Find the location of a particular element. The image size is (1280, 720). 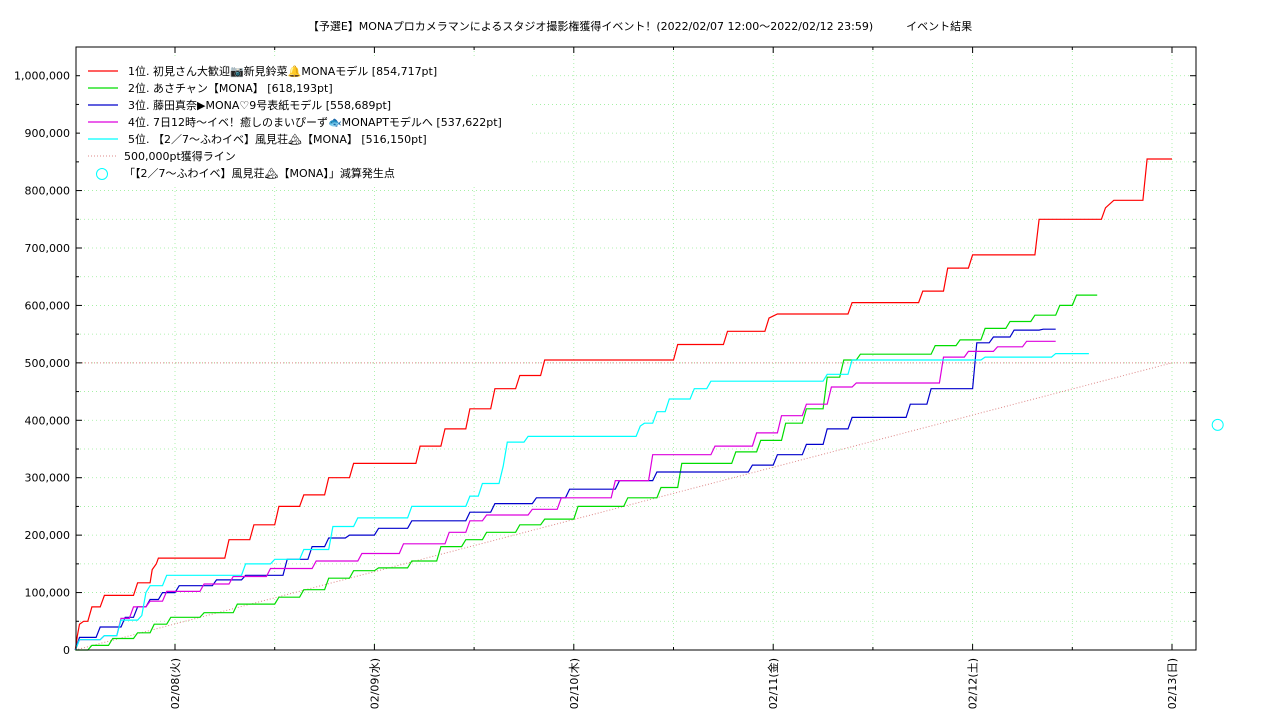

y-tick-label: 1,000,000 is located at coordinates (42, 76).